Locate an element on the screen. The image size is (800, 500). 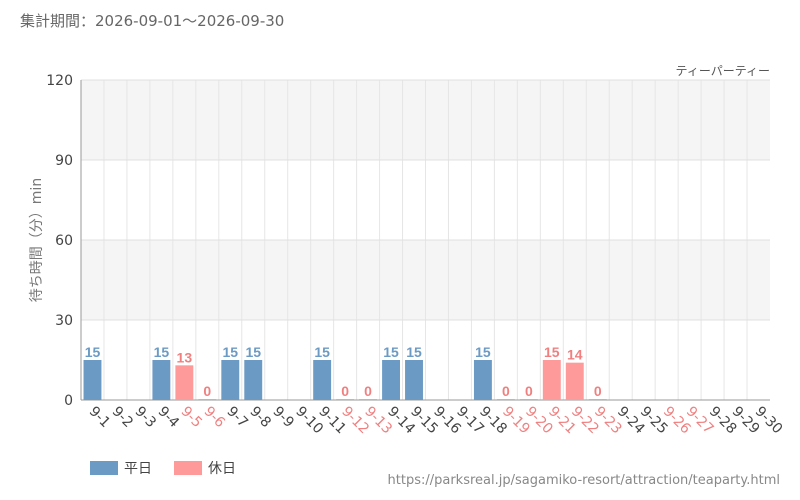
x-tick-label: 9-7 is located at coordinates (236, 417).